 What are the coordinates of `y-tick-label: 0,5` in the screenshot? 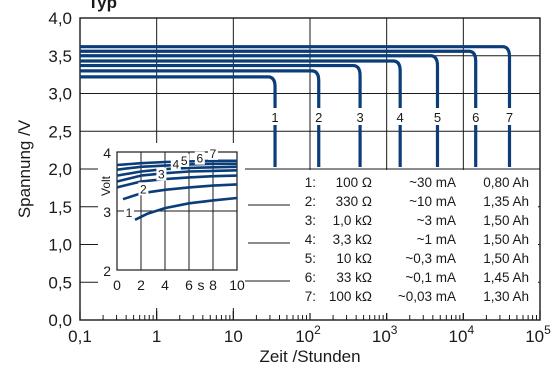 It's located at (60, 282).